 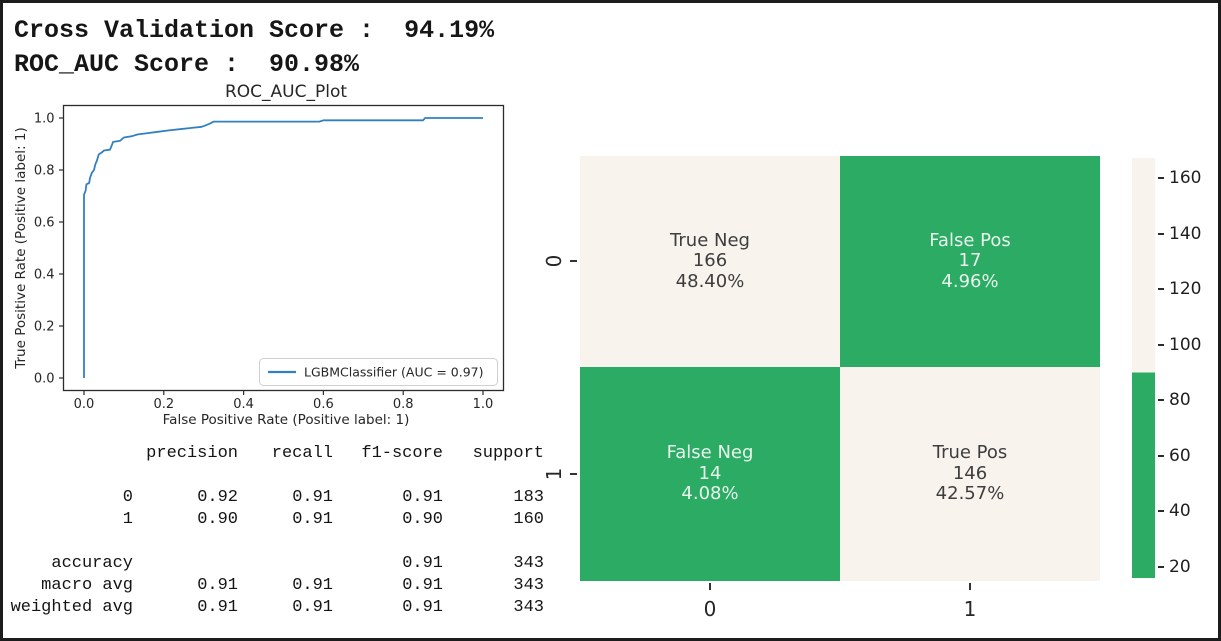 What do you see at coordinates (275, 564) in the screenshot?
I see `report-summary-row: accuracy 0.91 343` at bounding box center [275, 564].